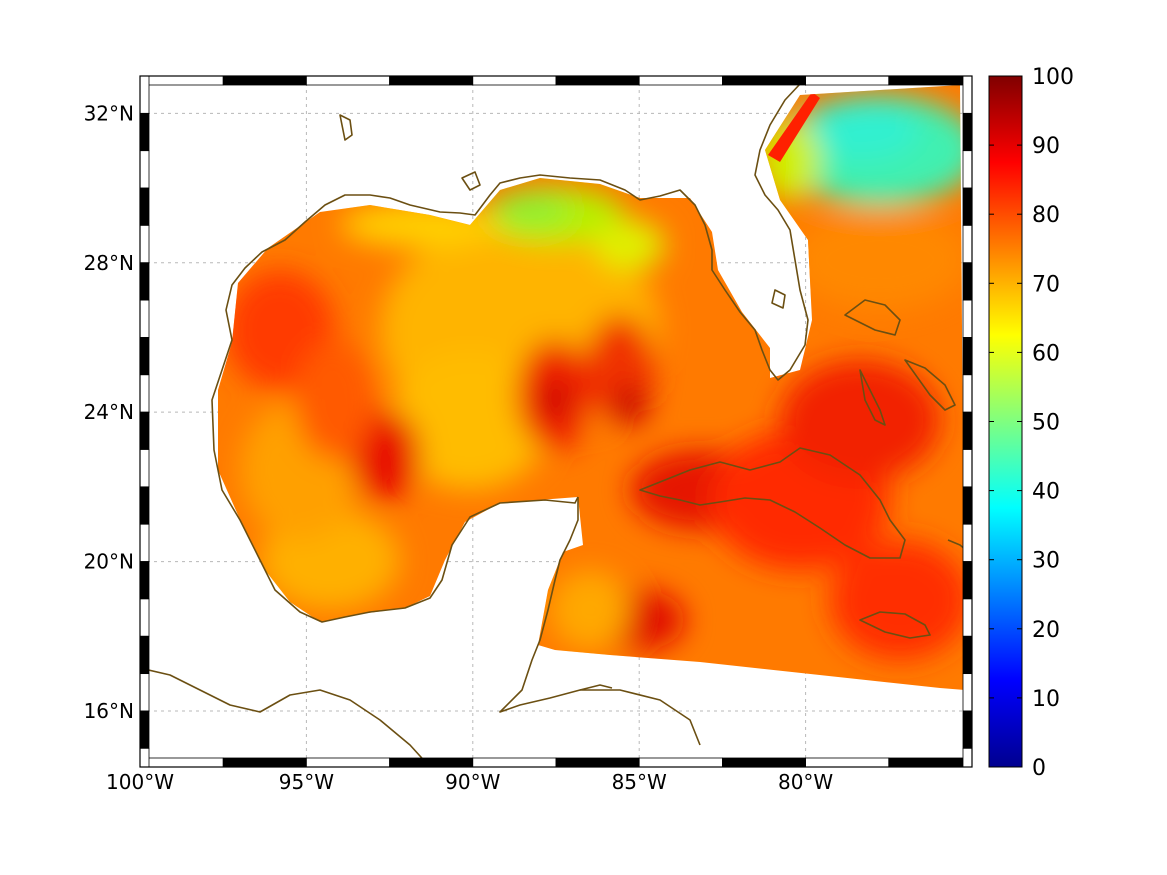 Image resolution: width=1167 pixels, height=875 pixels. Describe the element at coordinates (1046, 492) in the screenshot. I see `colorbar-tick-label: 40` at that location.